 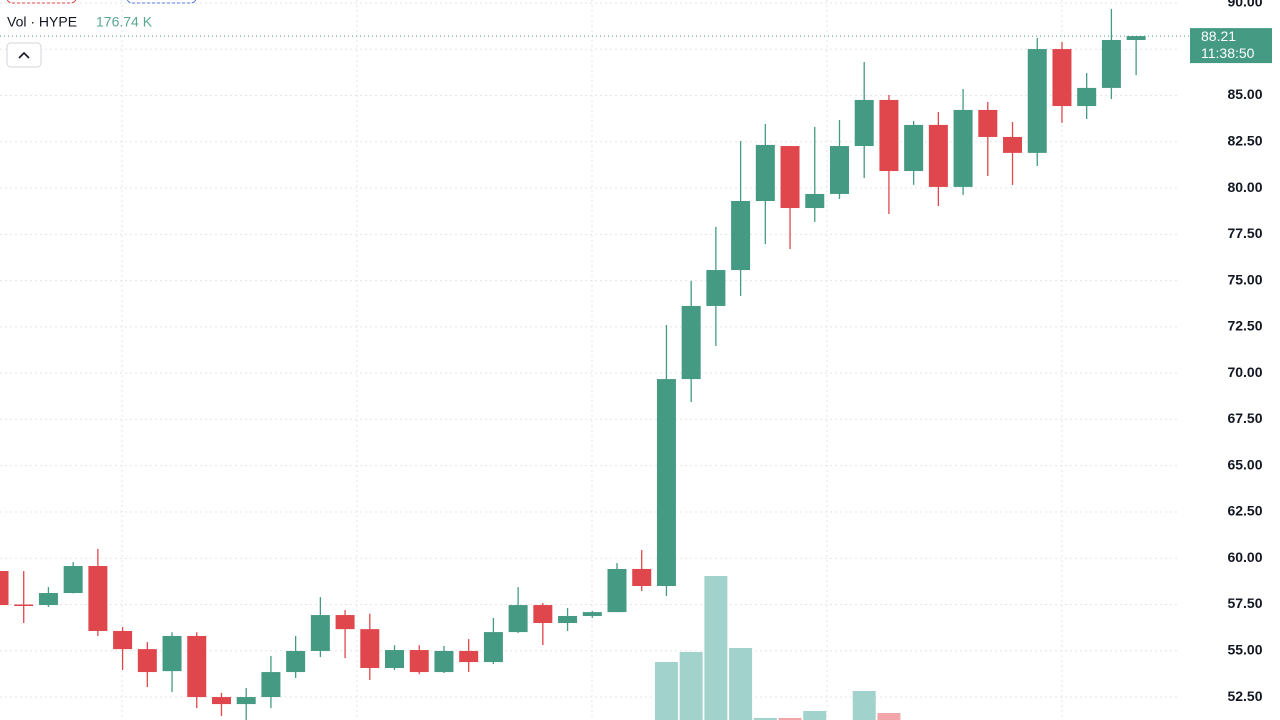 What do you see at coordinates (1244, 5) in the screenshot?
I see `y-tick-label: 90.00` at bounding box center [1244, 5].